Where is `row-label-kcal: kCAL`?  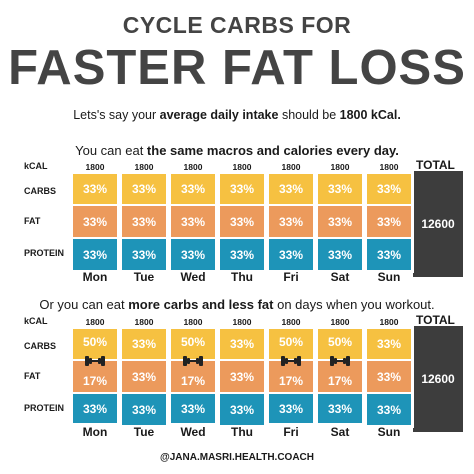
row-label-kcal: kCAL is located at coordinates (36, 321).